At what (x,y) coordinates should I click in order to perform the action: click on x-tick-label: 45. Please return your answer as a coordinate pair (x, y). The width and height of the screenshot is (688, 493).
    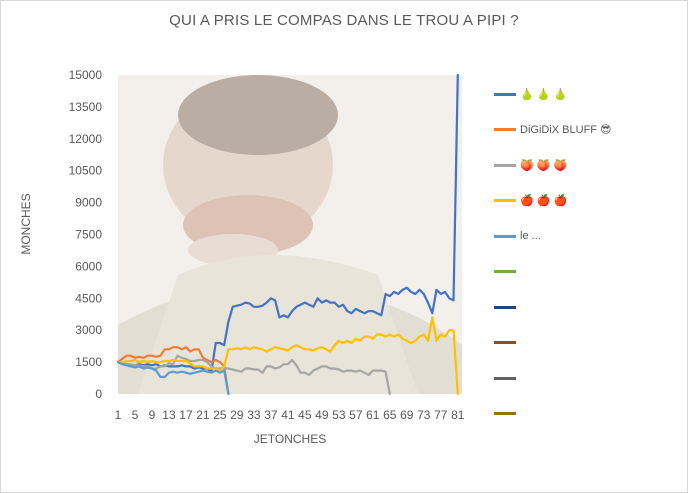
    Looking at the image, I should click on (305, 415).